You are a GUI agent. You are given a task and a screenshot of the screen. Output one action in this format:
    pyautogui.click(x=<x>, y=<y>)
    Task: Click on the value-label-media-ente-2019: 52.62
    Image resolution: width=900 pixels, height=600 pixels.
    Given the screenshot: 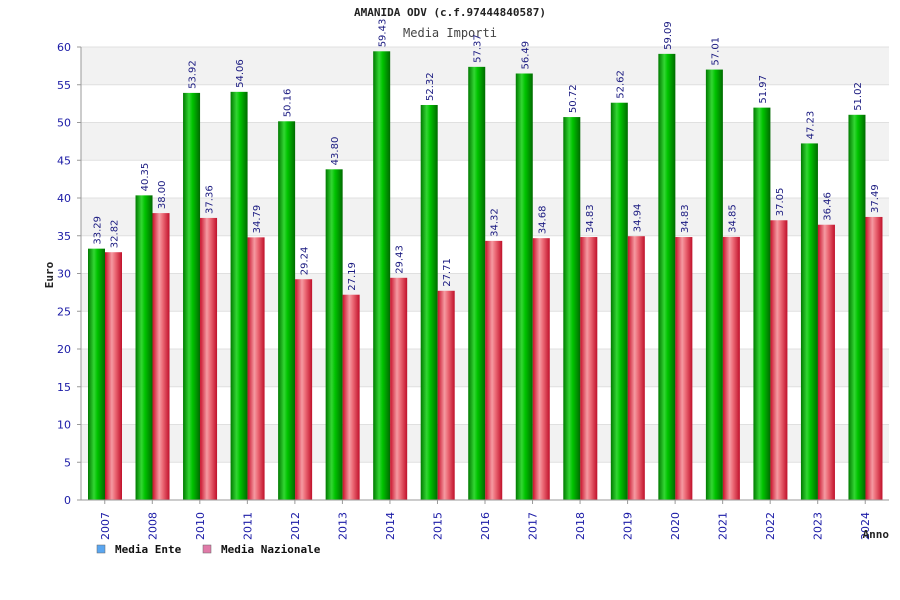 What is the action you would take?
    pyautogui.click(x=620, y=84)
    